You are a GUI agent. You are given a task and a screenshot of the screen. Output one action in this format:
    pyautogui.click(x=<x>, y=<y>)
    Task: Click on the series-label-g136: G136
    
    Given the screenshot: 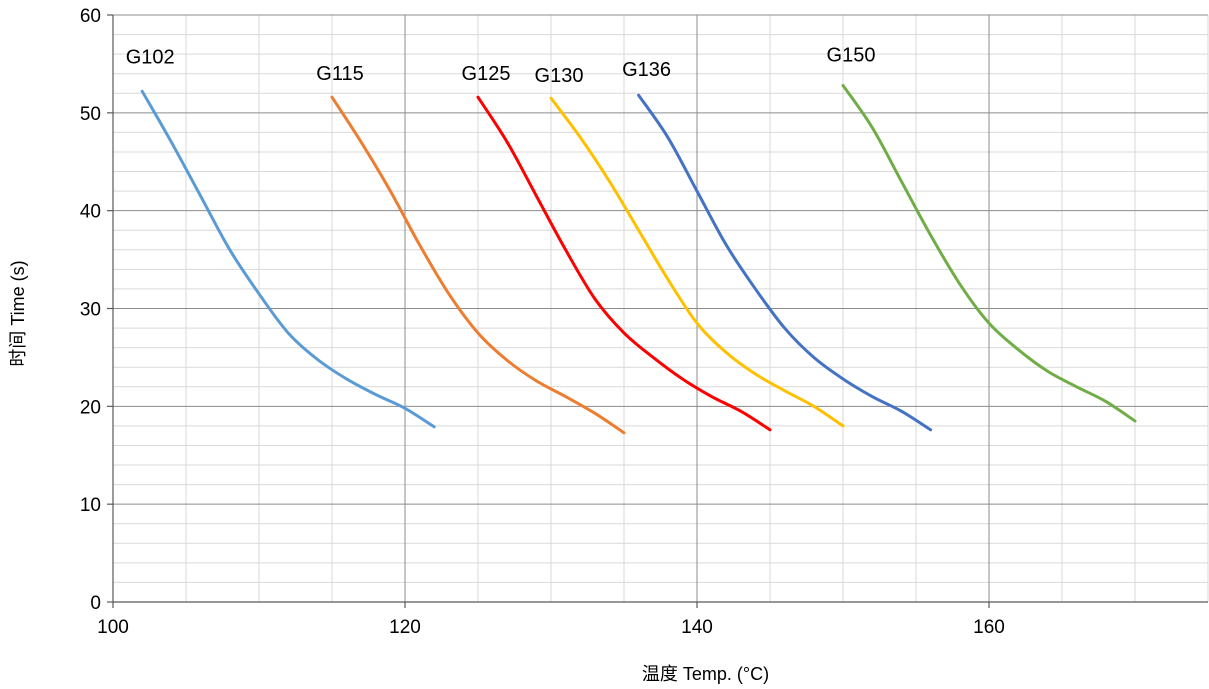 What is the action you would take?
    pyautogui.click(x=646, y=70)
    